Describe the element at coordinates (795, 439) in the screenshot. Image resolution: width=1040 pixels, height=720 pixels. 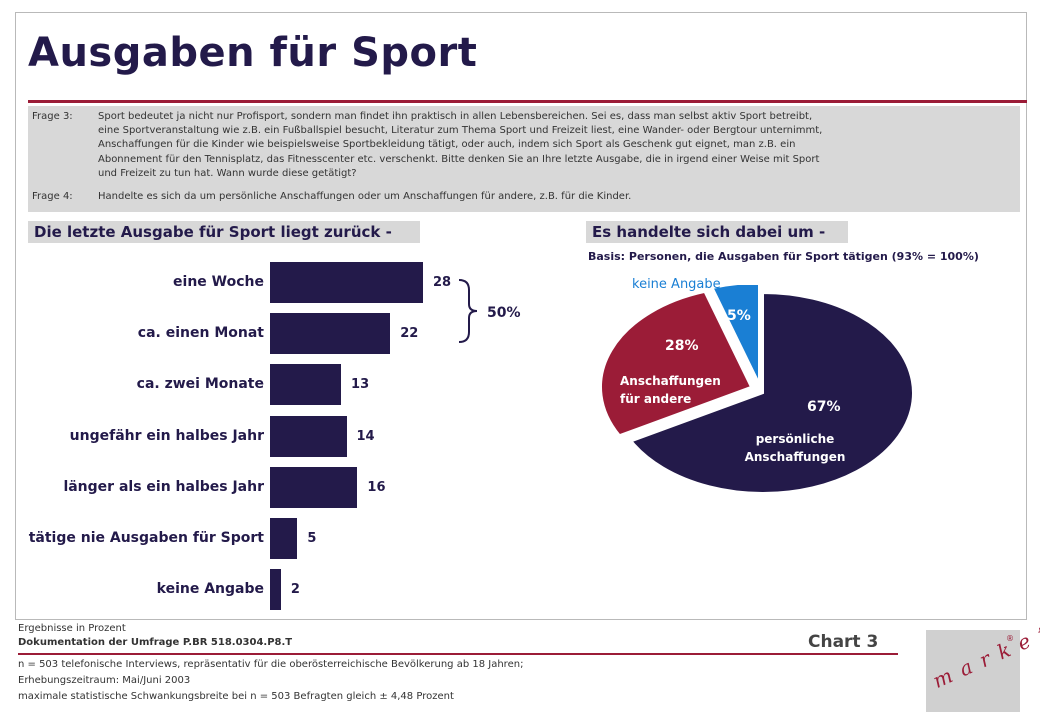
I see `pie-label-persoenlich-line1: persönliche` at that location.